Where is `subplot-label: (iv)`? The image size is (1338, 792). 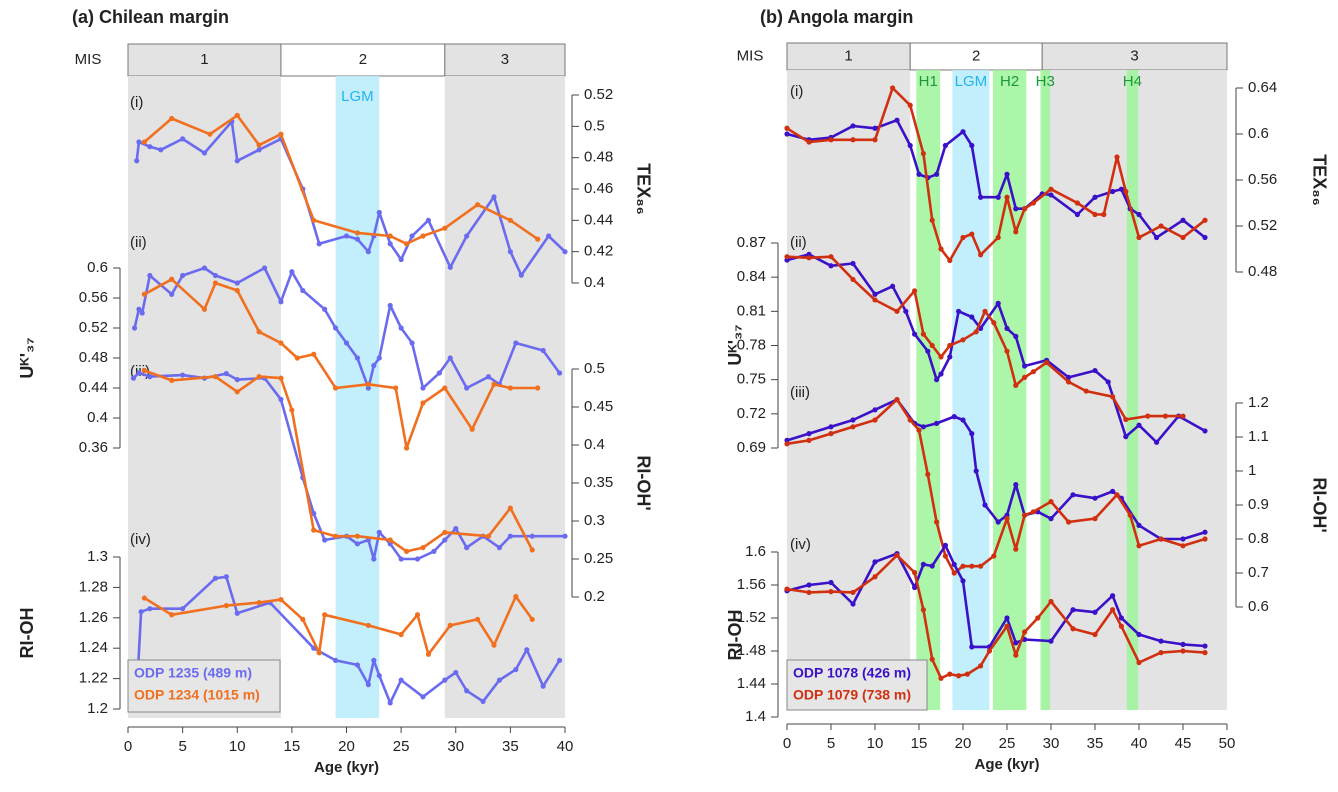 subplot-label: (iv) is located at coordinates (800, 544).